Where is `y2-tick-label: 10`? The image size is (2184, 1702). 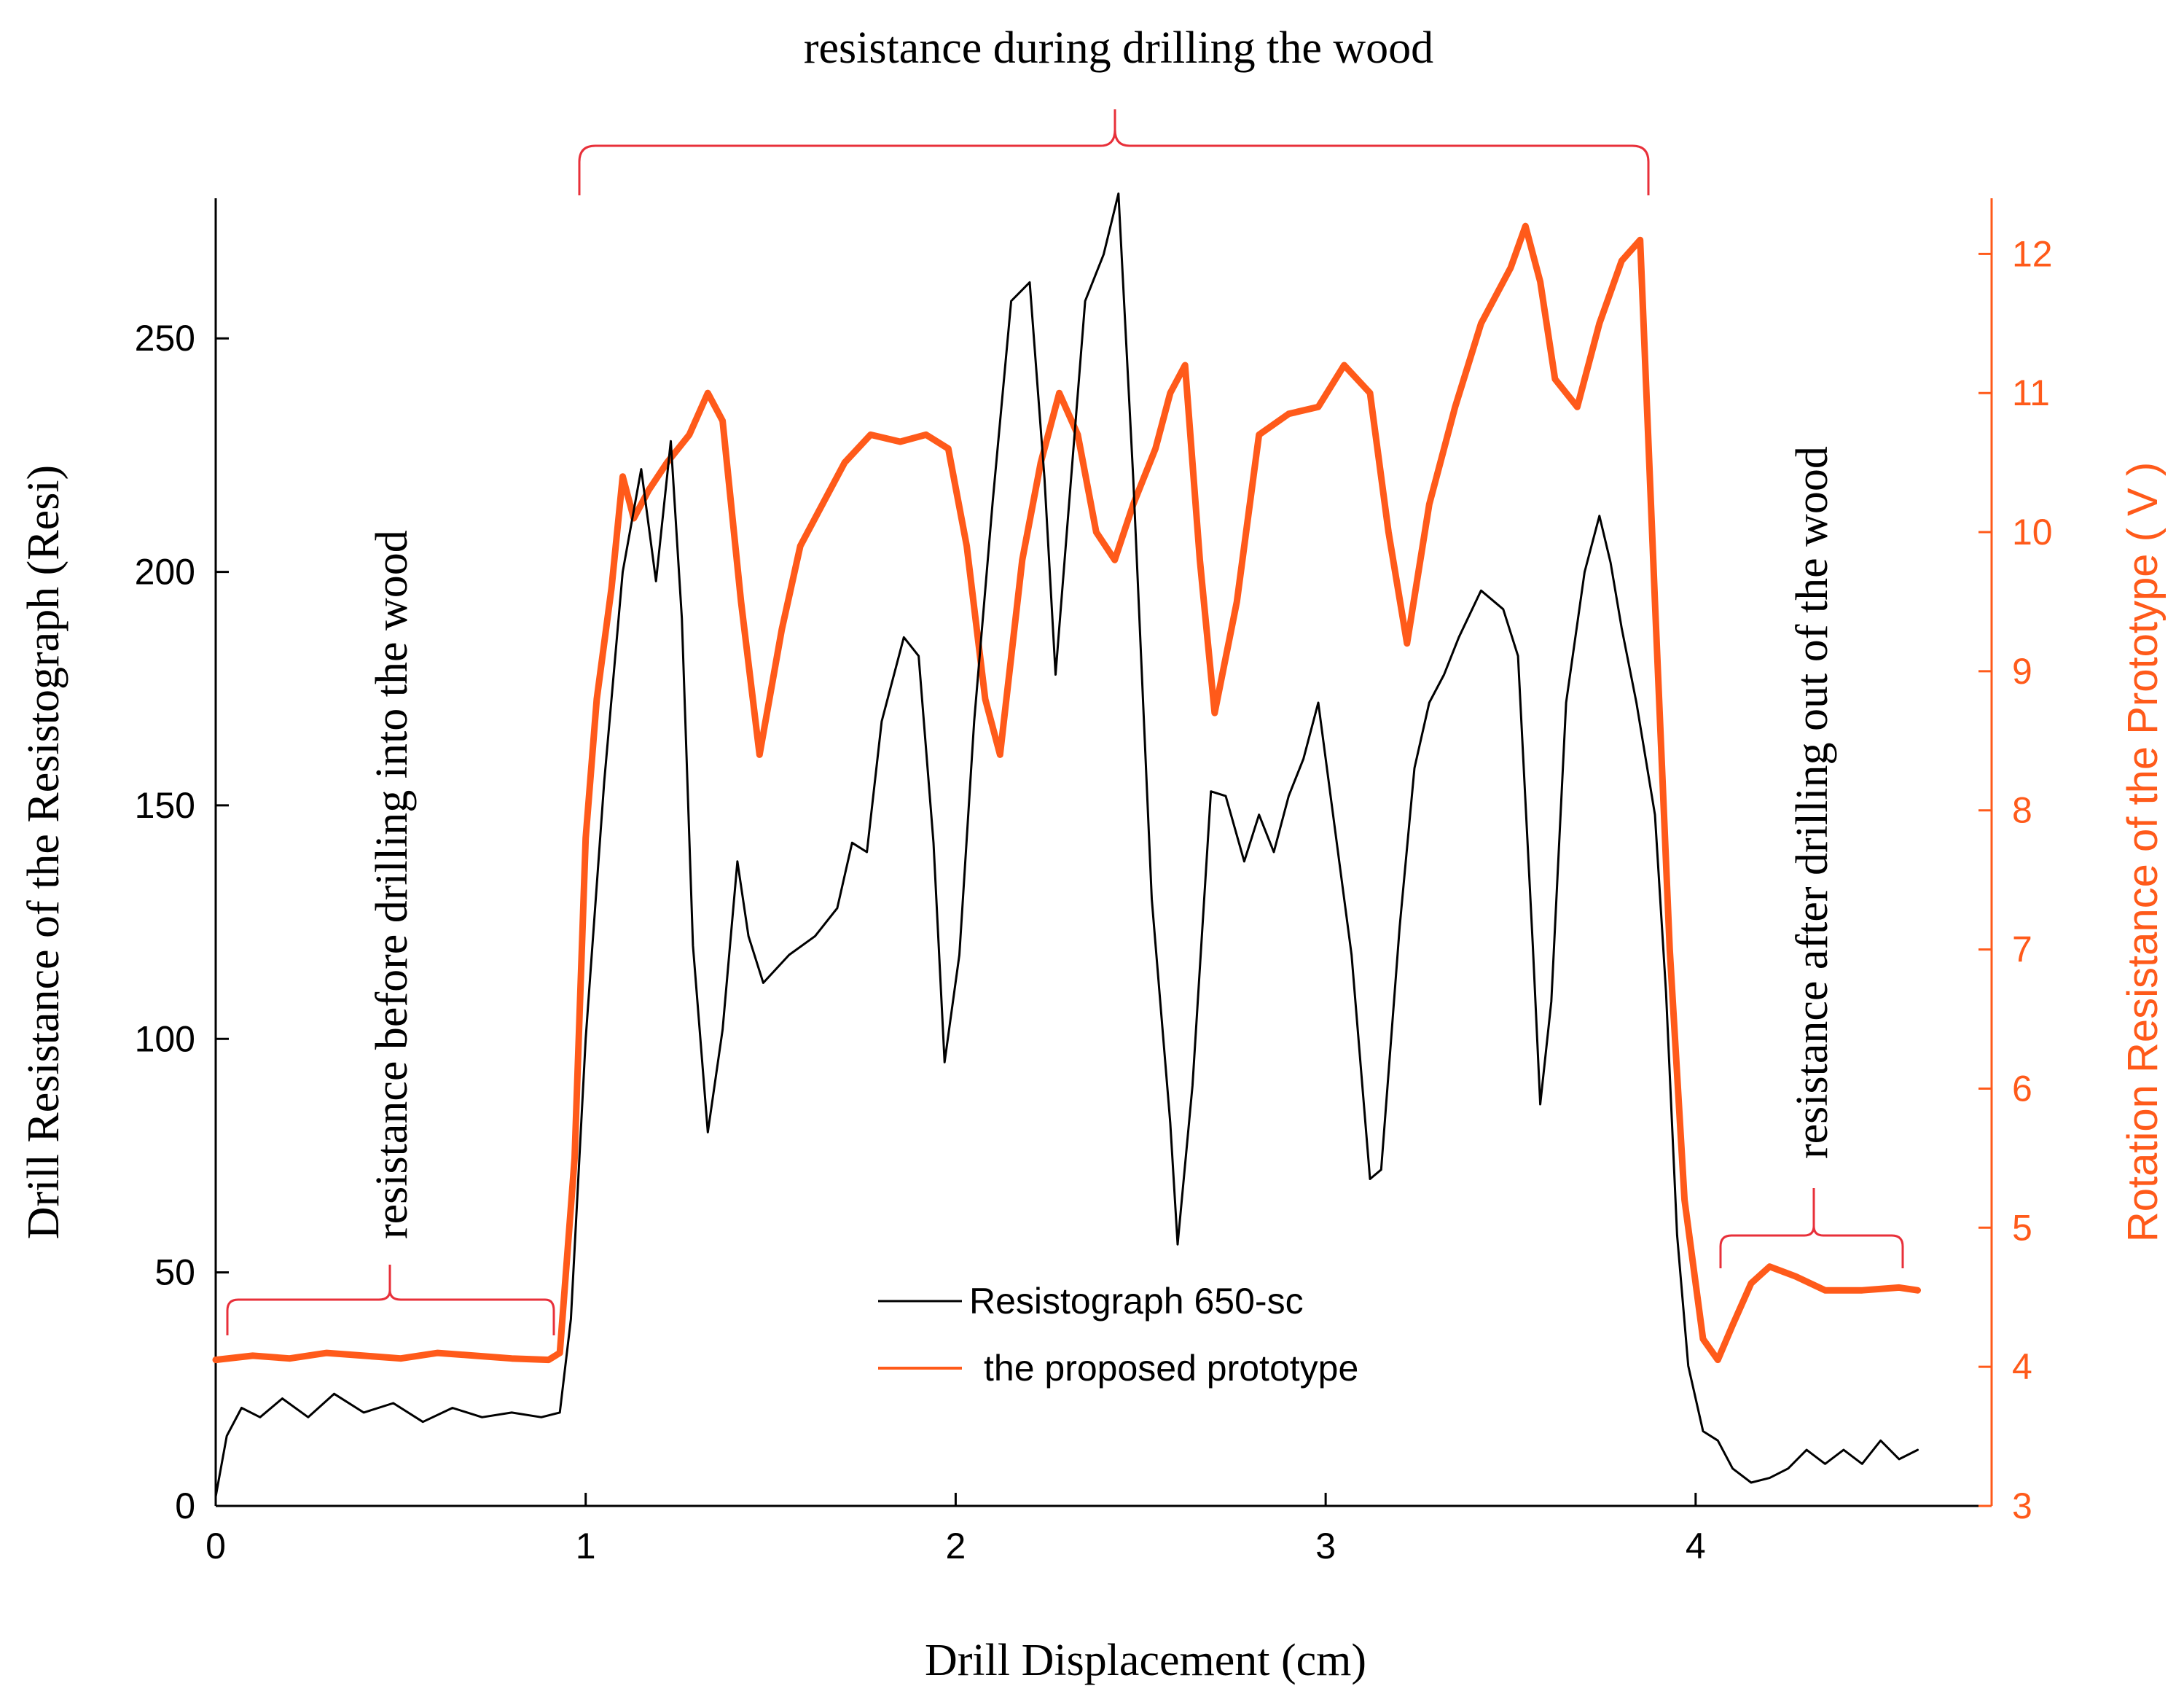 y2-tick-label: 10 is located at coordinates (2032, 532).